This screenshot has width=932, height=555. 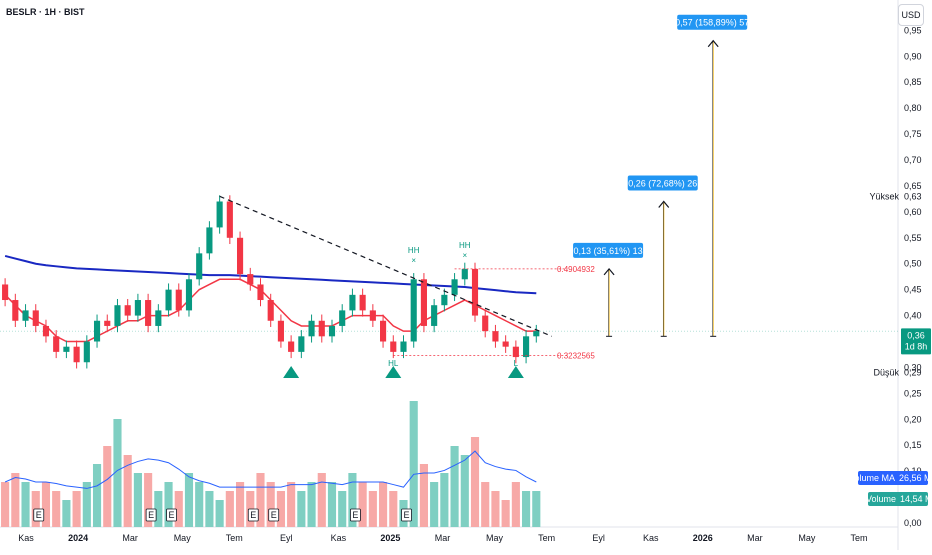 I want to click on hl-label: HL, so click(x=393, y=363).